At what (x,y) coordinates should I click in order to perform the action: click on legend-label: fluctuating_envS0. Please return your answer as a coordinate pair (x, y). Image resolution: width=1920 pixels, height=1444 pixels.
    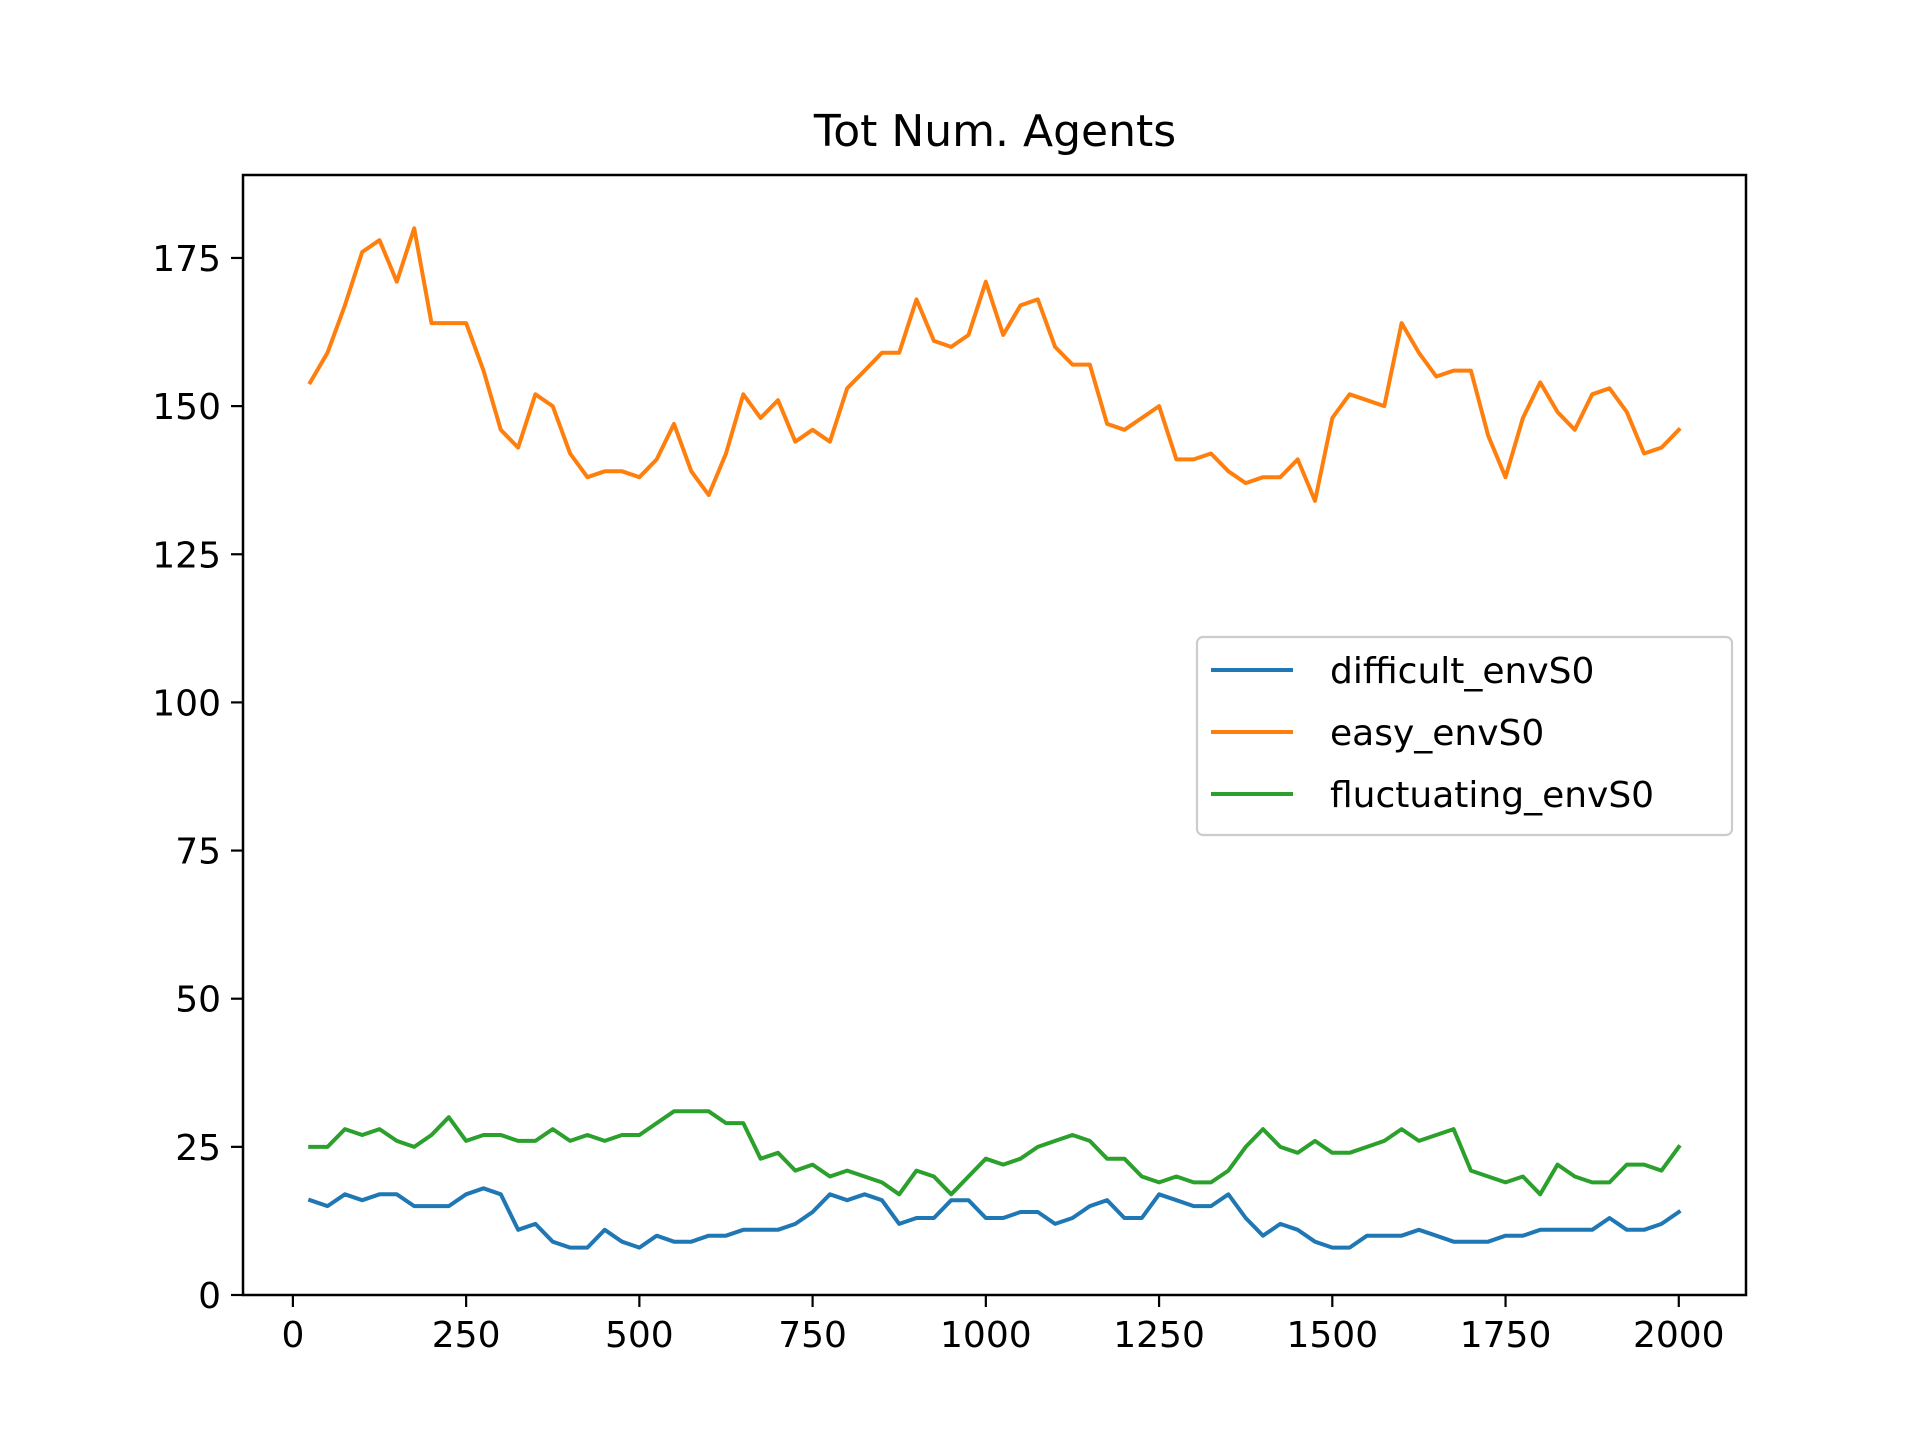
    Looking at the image, I should click on (1492, 795).